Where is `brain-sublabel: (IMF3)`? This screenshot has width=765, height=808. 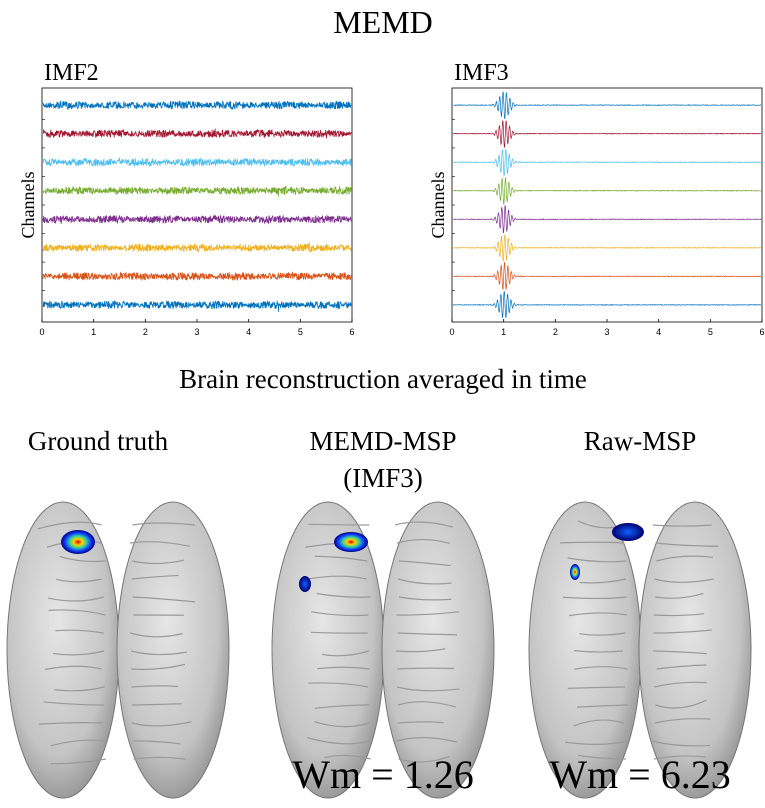 brain-sublabel: (IMF3) is located at coordinates (383, 478).